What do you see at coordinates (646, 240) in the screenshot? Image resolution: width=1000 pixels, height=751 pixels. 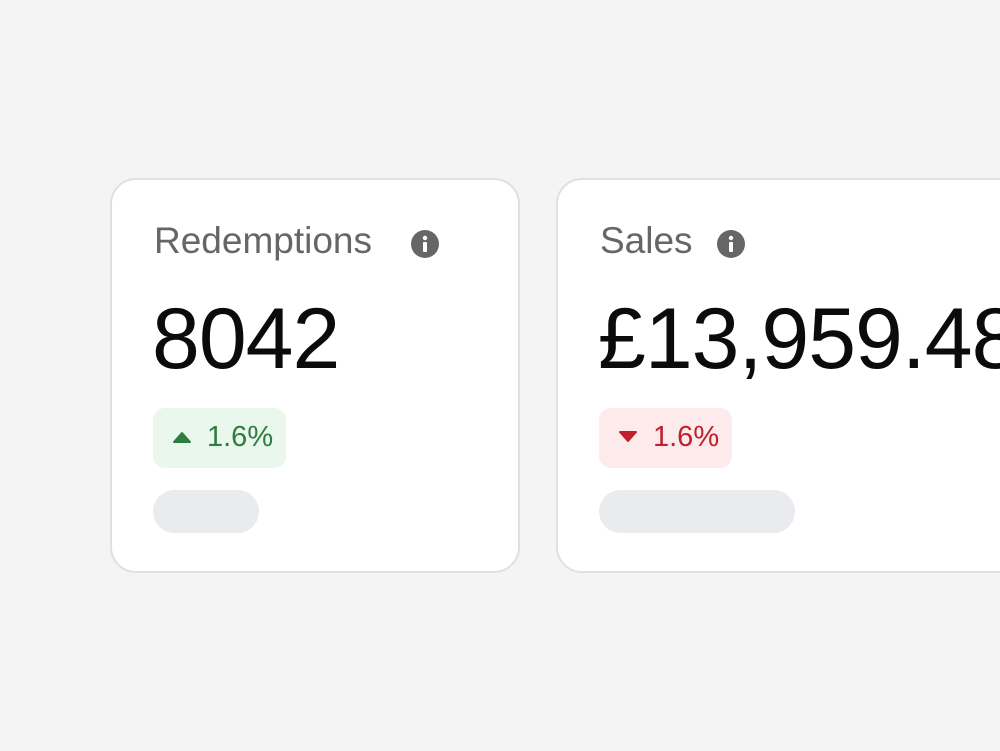 I see `card-label: Sales` at bounding box center [646, 240].